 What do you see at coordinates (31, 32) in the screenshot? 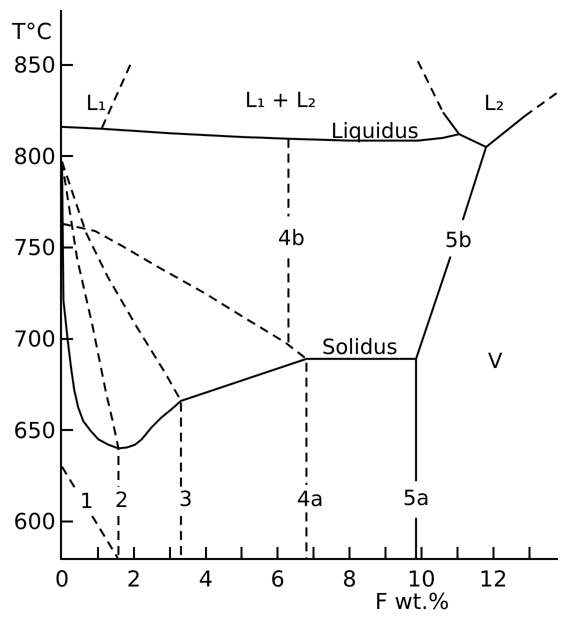
I see `y-axis-title: T°C` at bounding box center [31, 32].